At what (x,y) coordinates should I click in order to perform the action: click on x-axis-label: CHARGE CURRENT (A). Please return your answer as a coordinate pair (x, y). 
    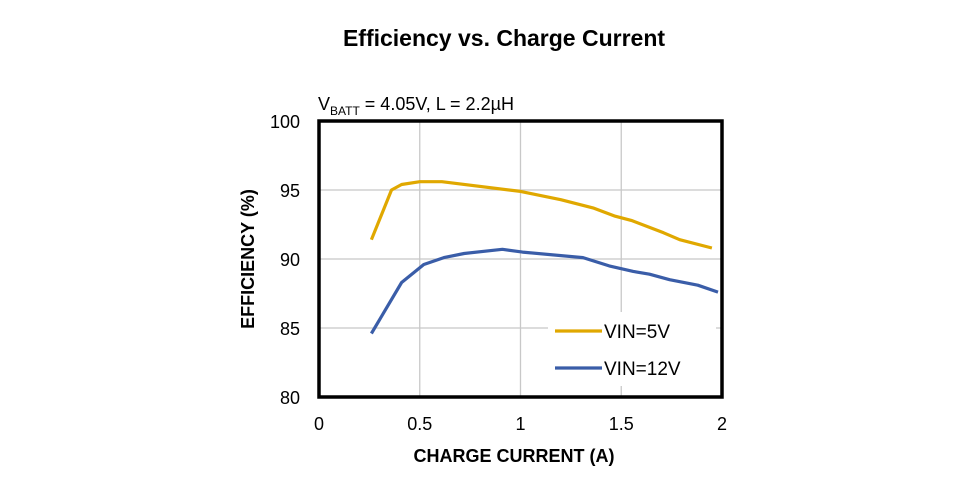
    Looking at the image, I should click on (514, 456).